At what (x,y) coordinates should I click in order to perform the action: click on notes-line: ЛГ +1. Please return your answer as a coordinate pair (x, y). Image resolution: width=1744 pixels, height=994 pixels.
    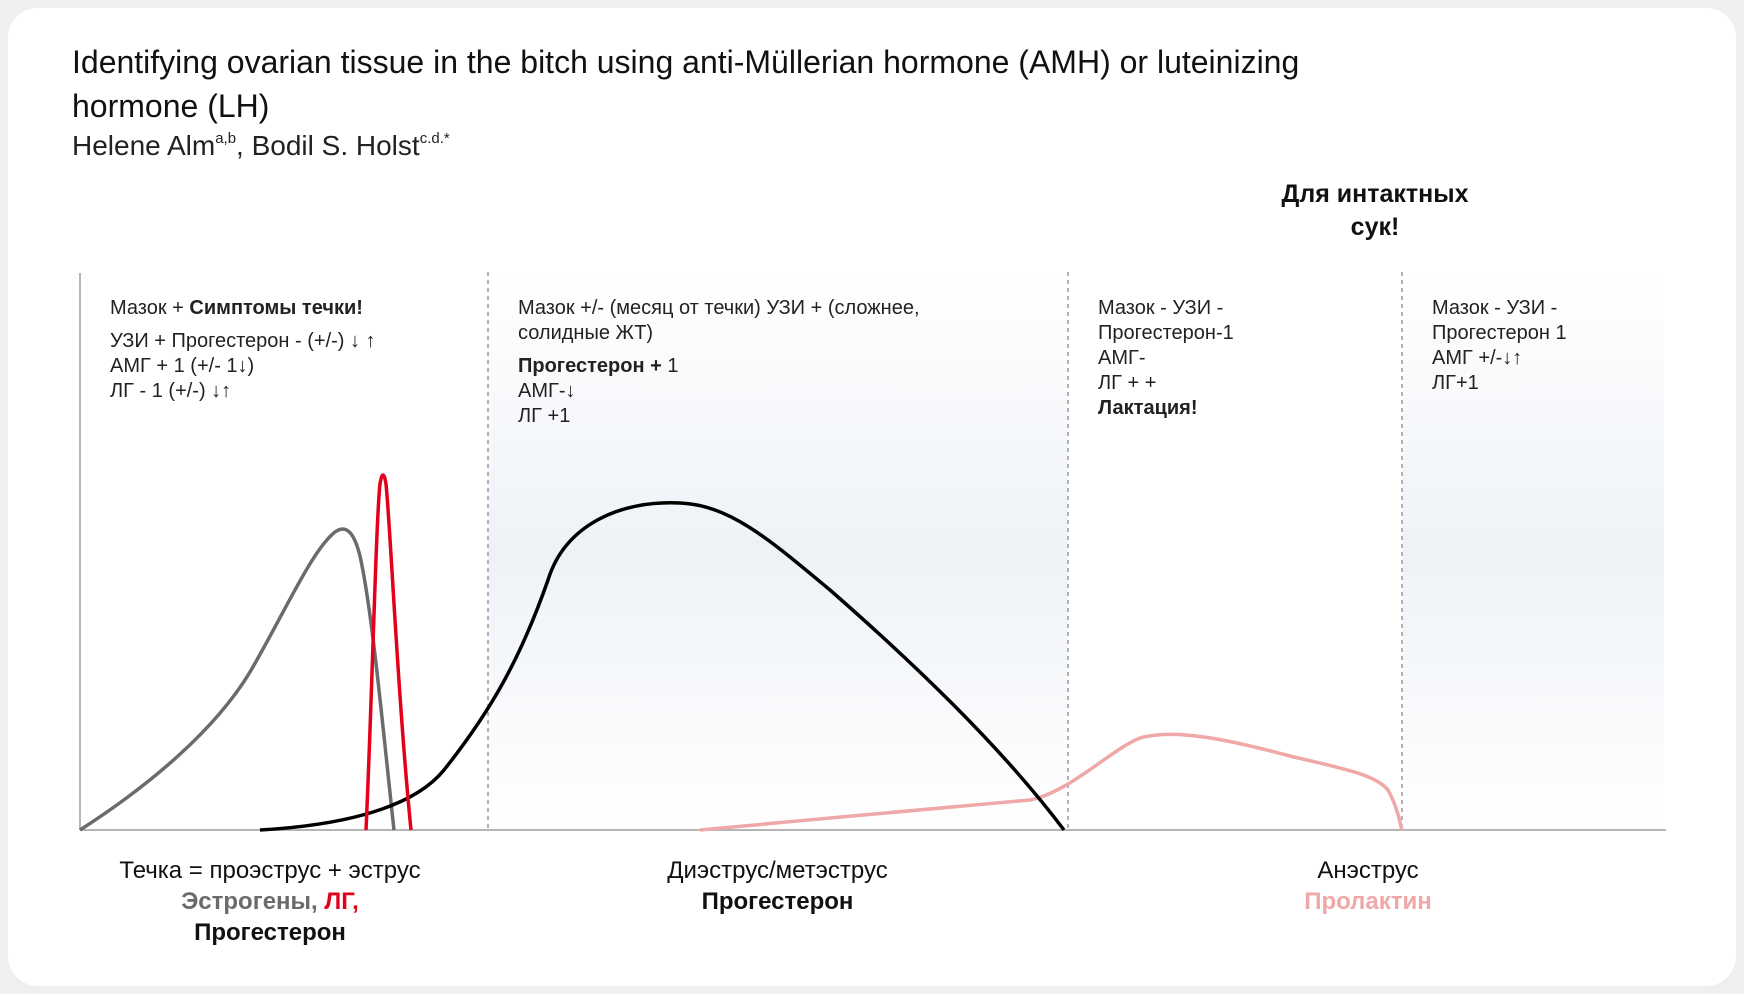
    Looking at the image, I should click on (544, 416).